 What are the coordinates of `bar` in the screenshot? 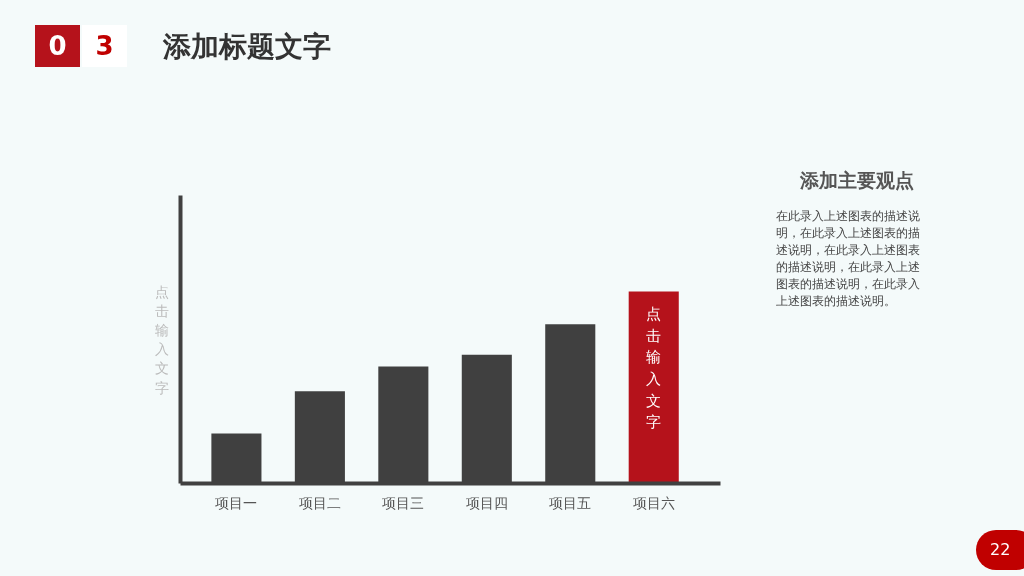 It's located at (653, 387).